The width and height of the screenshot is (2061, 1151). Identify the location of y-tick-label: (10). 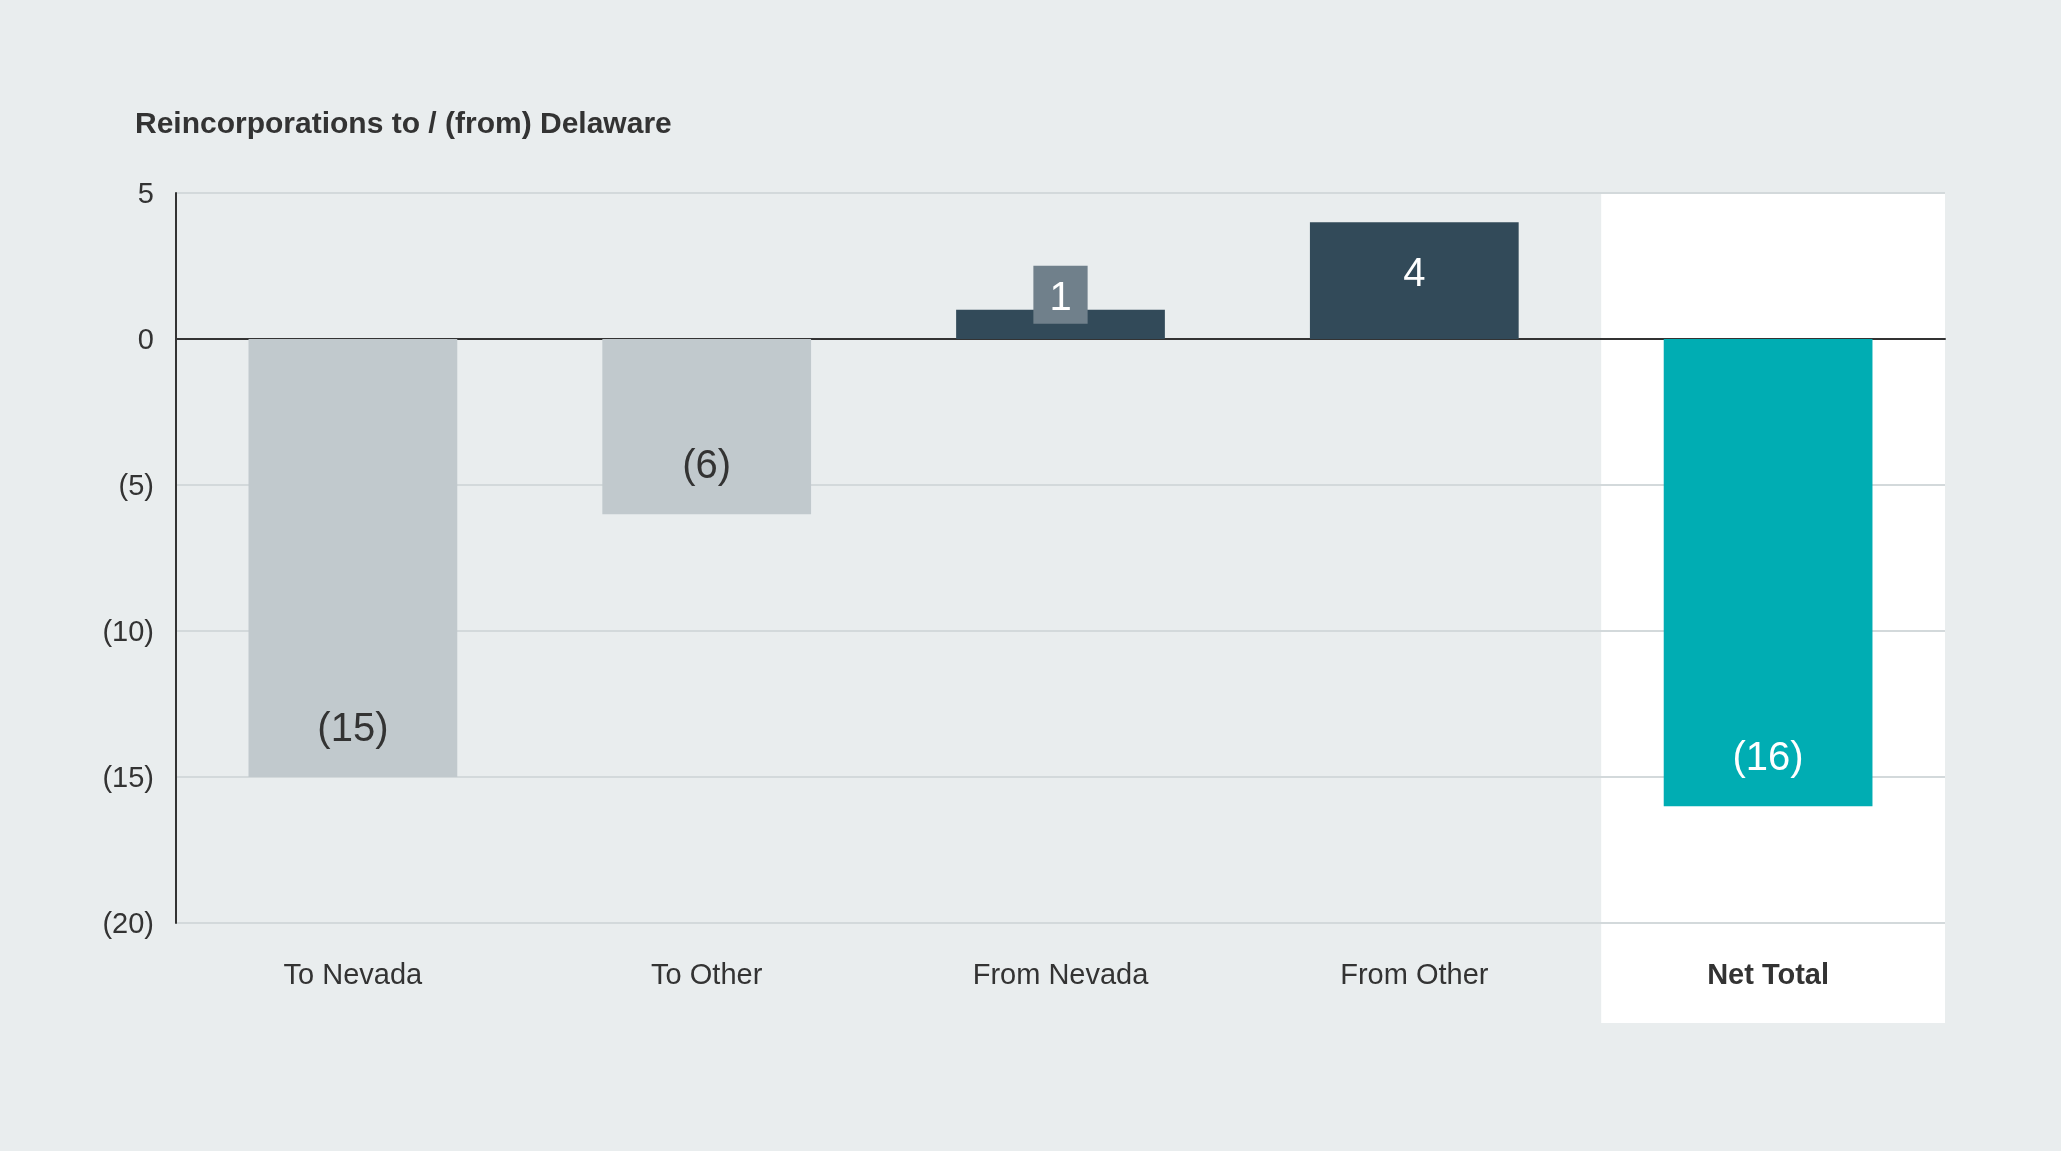
(128, 631).